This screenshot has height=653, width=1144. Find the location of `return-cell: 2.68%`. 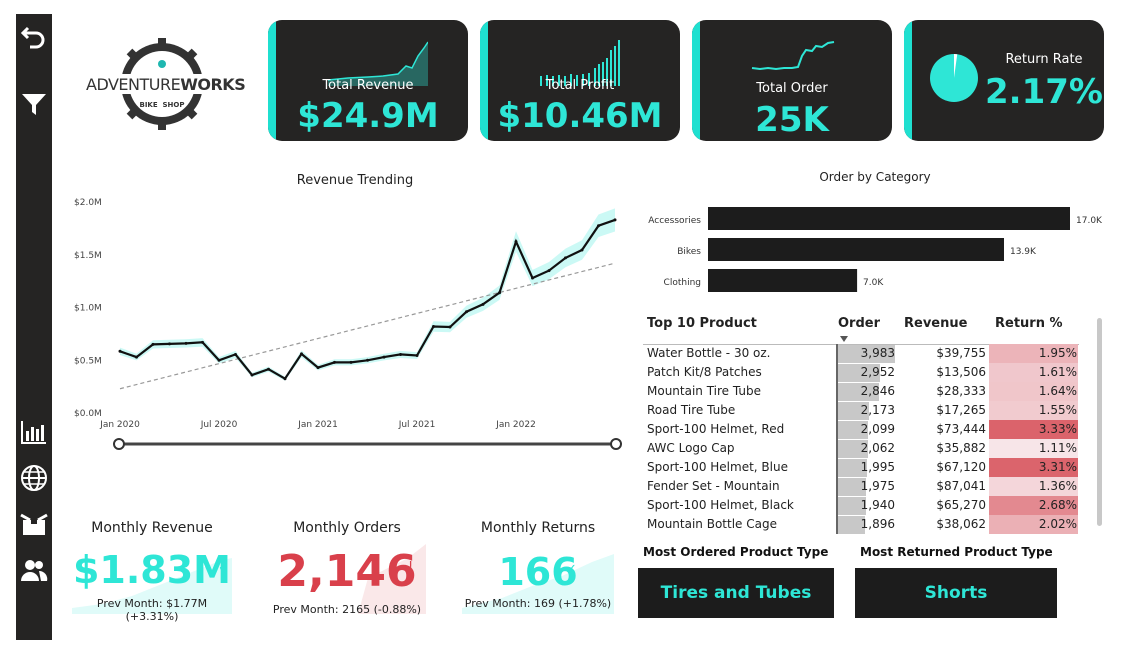

return-cell: 2.68% is located at coordinates (1057, 505).